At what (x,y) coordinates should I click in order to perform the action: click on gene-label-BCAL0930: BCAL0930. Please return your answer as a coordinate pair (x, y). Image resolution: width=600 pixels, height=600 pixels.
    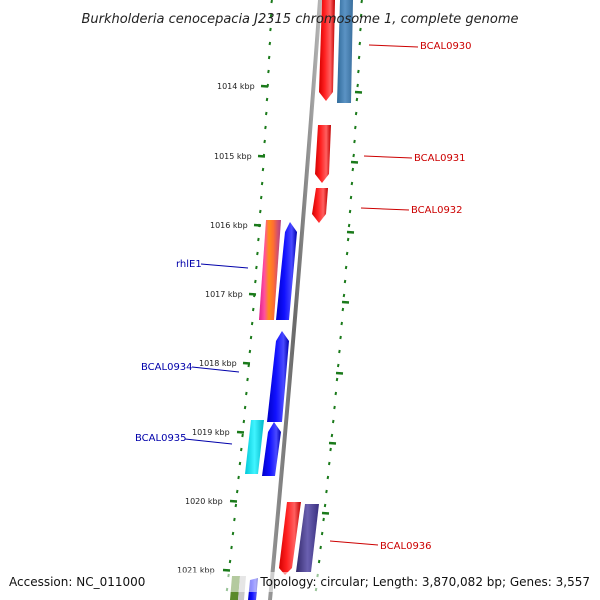
    Looking at the image, I should click on (446, 46).